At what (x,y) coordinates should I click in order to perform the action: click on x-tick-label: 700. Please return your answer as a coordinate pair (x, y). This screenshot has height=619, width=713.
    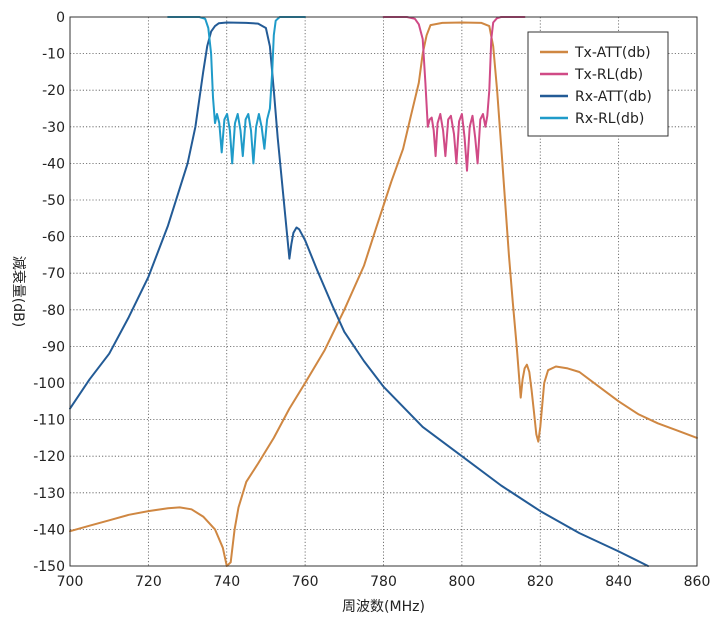
    Looking at the image, I should click on (70, 582).